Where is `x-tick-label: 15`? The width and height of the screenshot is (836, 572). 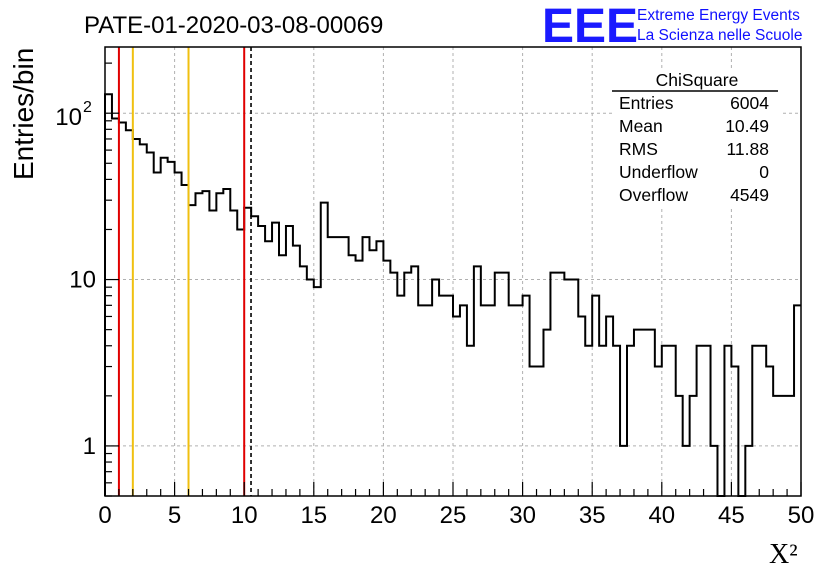
x-tick-label: 15 is located at coordinates (313, 515).